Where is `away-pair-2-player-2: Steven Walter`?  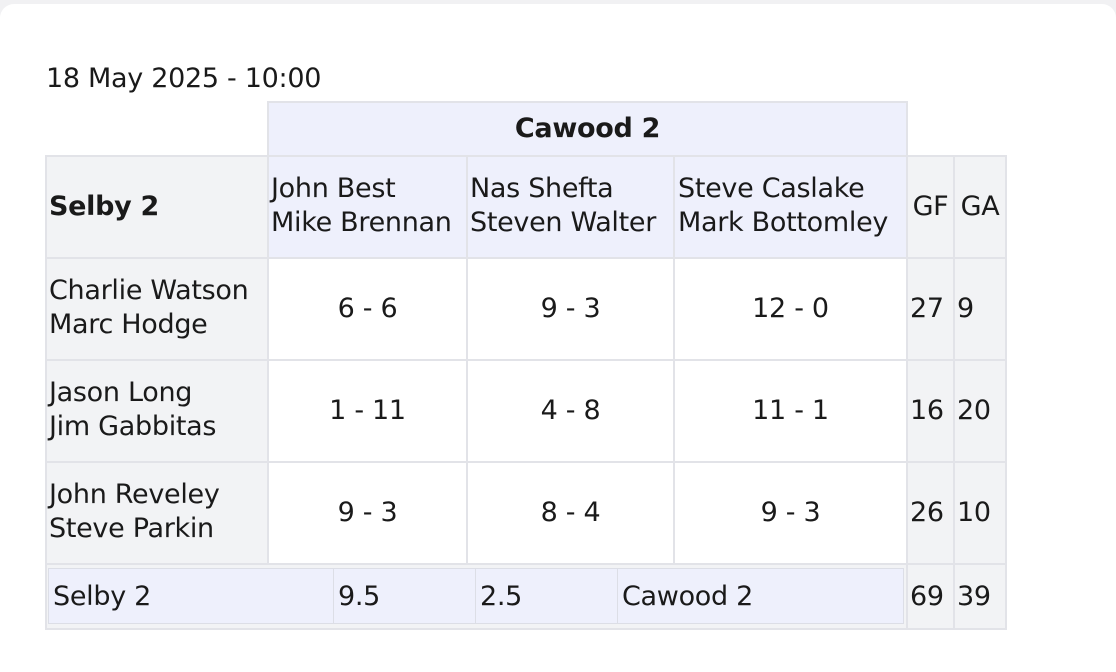 away-pair-2-player-2: Steven Walter is located at coordinates (563, 222).